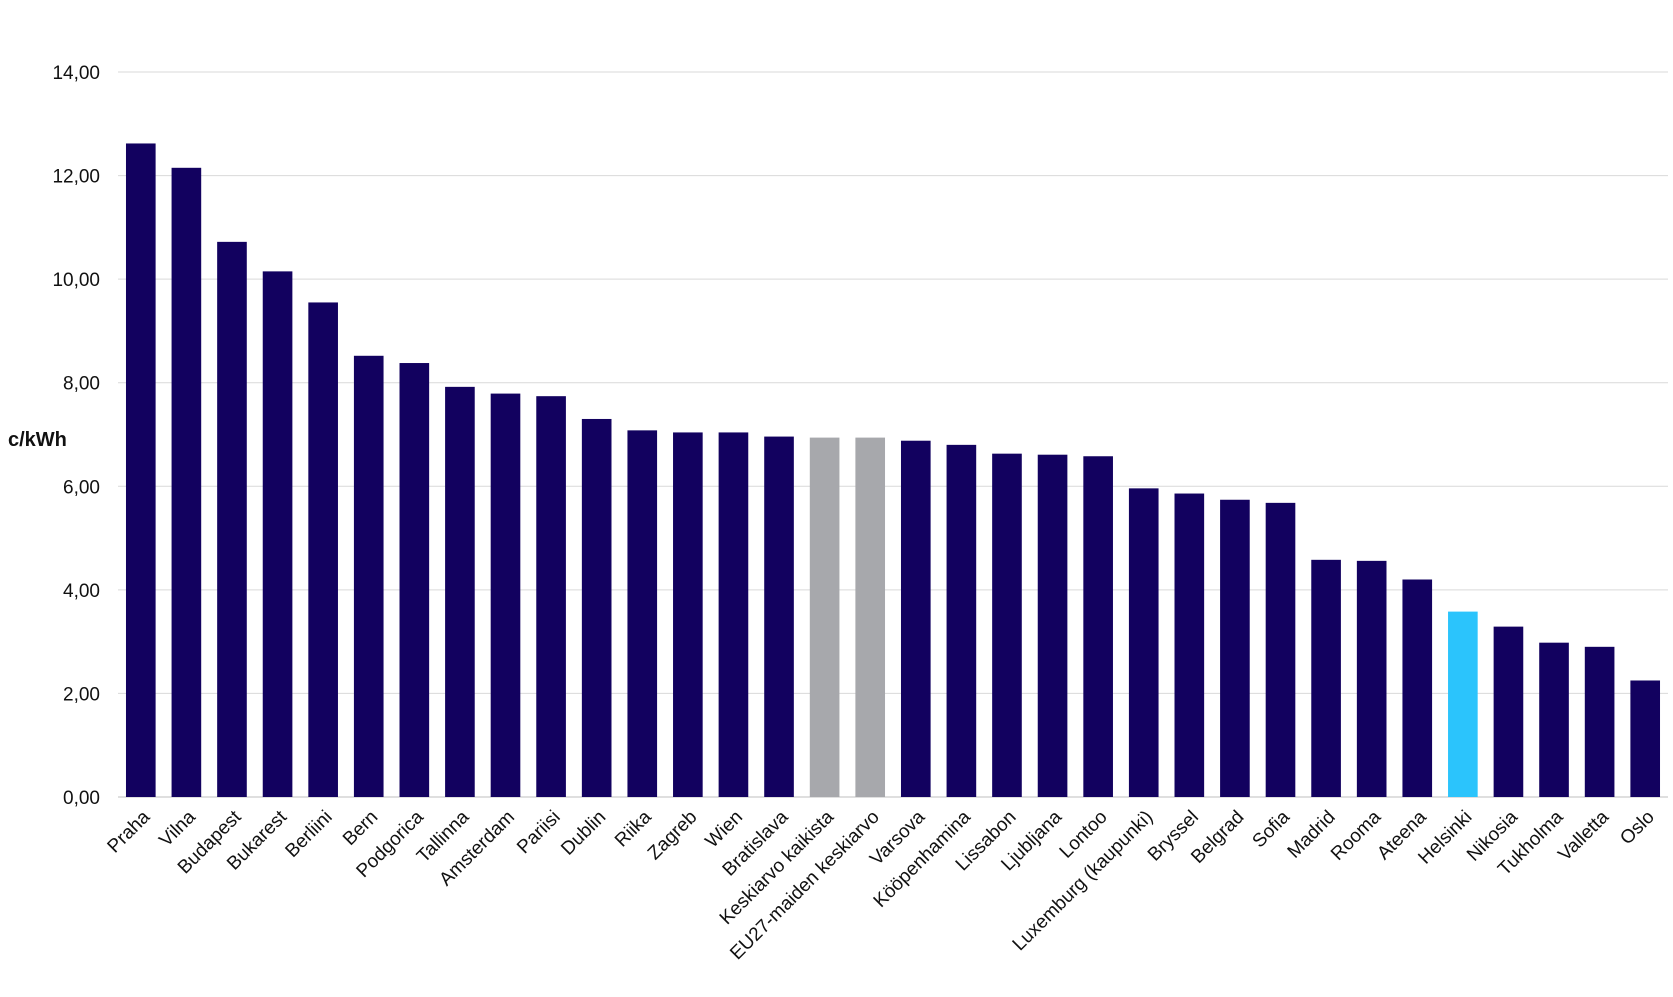 Image resolution: width=1673 pixels, height=997 pixels. What do you see at coordinates (81, 798) in the screenshot?
I see `y-tick-label: 0,00` at bounding box center [81, 798].